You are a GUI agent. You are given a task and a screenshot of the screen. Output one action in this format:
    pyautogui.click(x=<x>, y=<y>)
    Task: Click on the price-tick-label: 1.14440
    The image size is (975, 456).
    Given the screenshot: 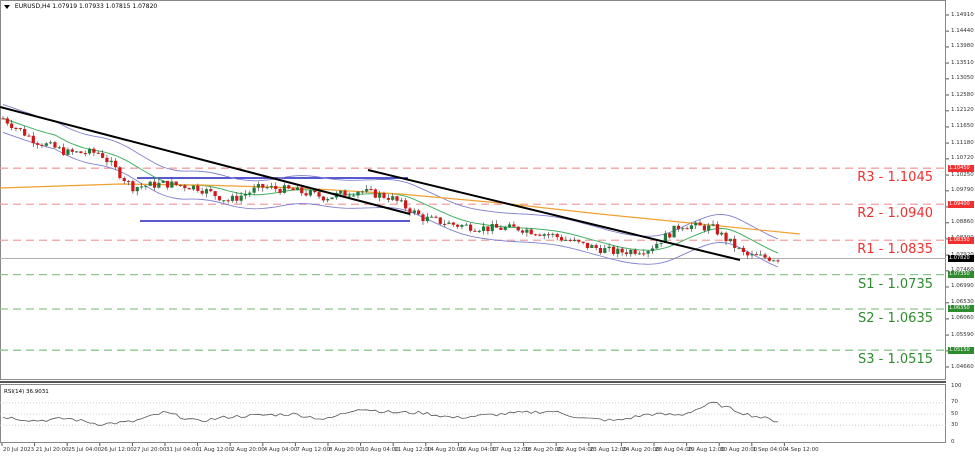 What is the action you would take?
    pyautogui.click(x=962, y=30)
    